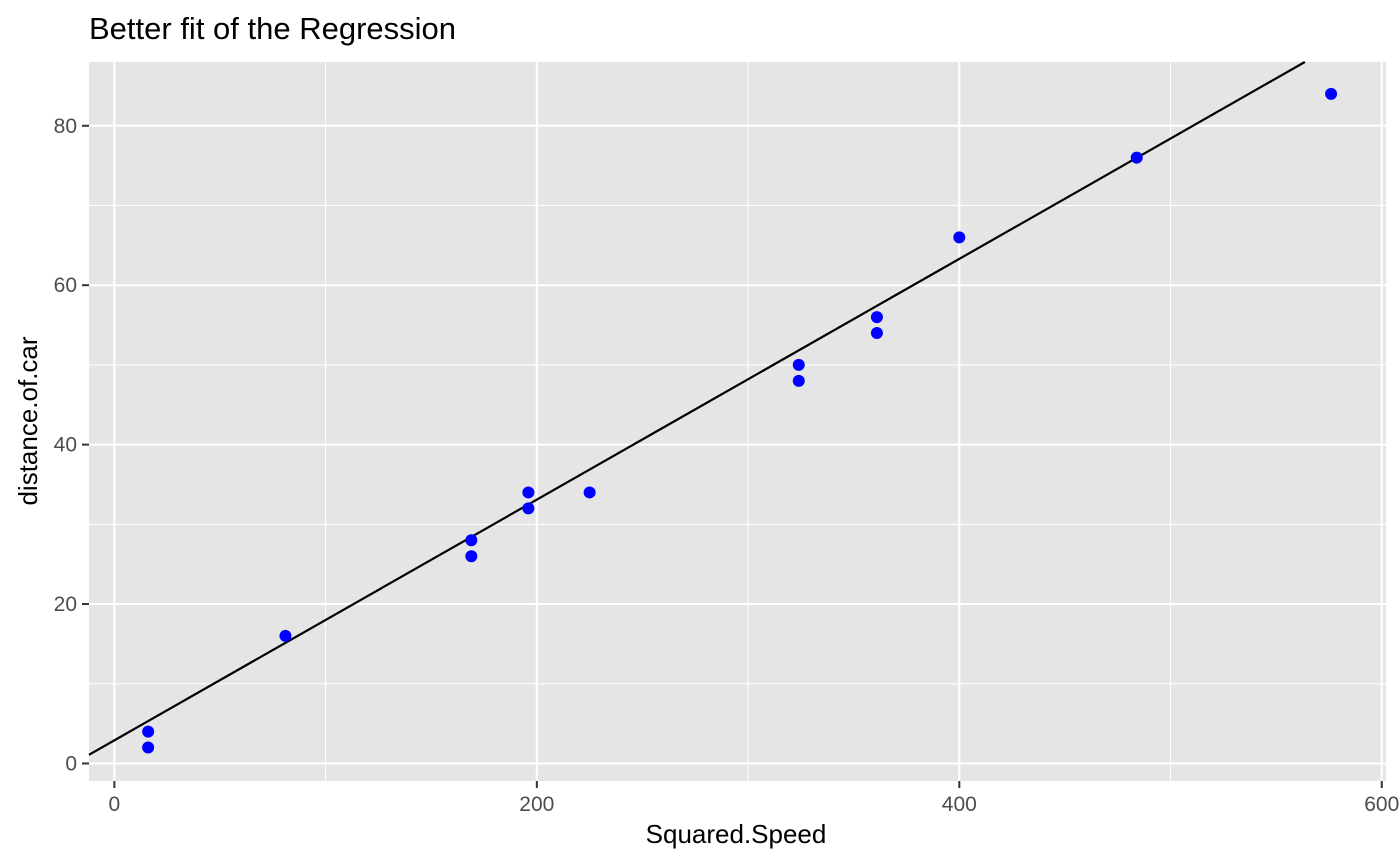 The image size is (1400, 865). What do you see at coordinates (959, 804) in the screenshot?
I see `x-tick-label: 400` at bounding box center [959, 804].